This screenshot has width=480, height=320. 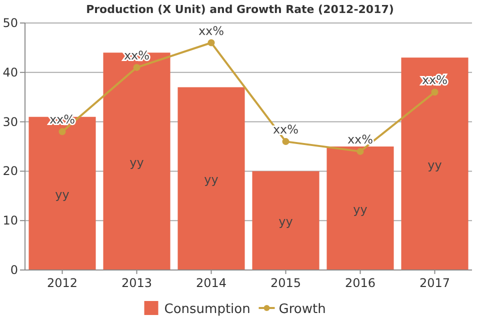 I want to click on y-tick-label: 40, so click(x=10, y=72).